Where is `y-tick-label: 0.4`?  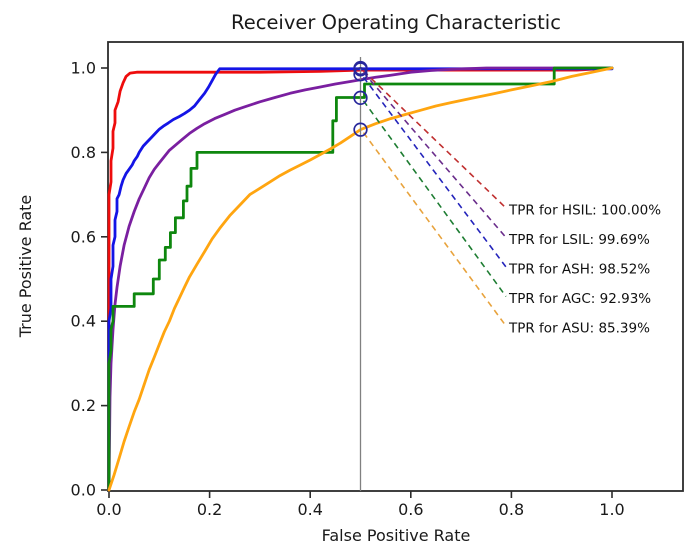 y-tick-label: 0.4 is located at coordinates (83, 321).